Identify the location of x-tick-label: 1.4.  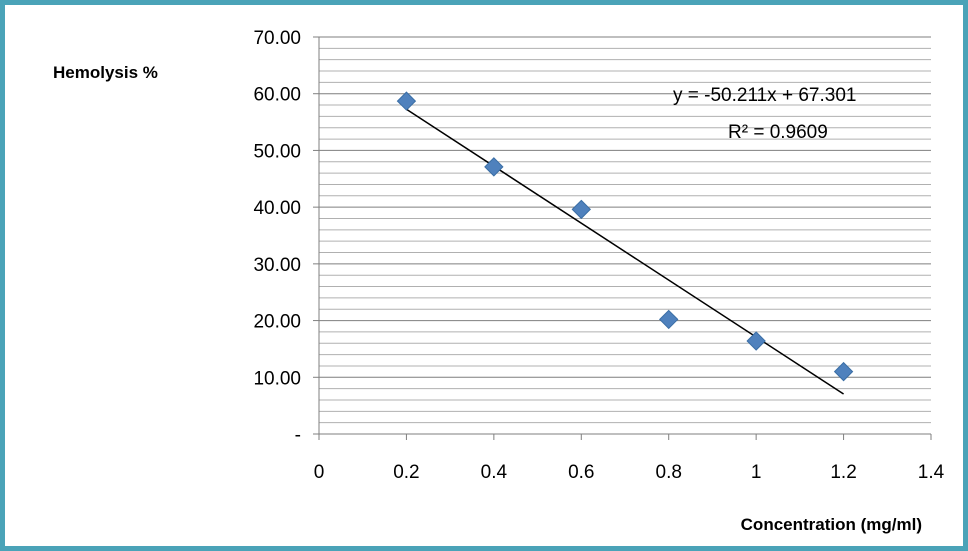
(931, 472).